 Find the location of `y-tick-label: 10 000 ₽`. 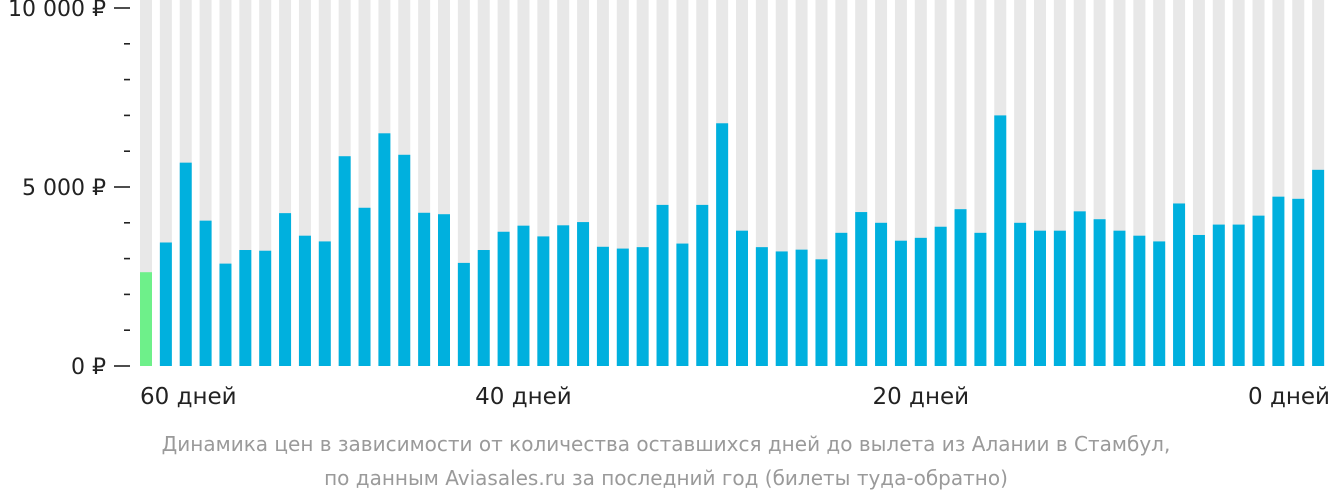

y-tick-label: 10 000 ₽ is located at coordinates (57, 11).